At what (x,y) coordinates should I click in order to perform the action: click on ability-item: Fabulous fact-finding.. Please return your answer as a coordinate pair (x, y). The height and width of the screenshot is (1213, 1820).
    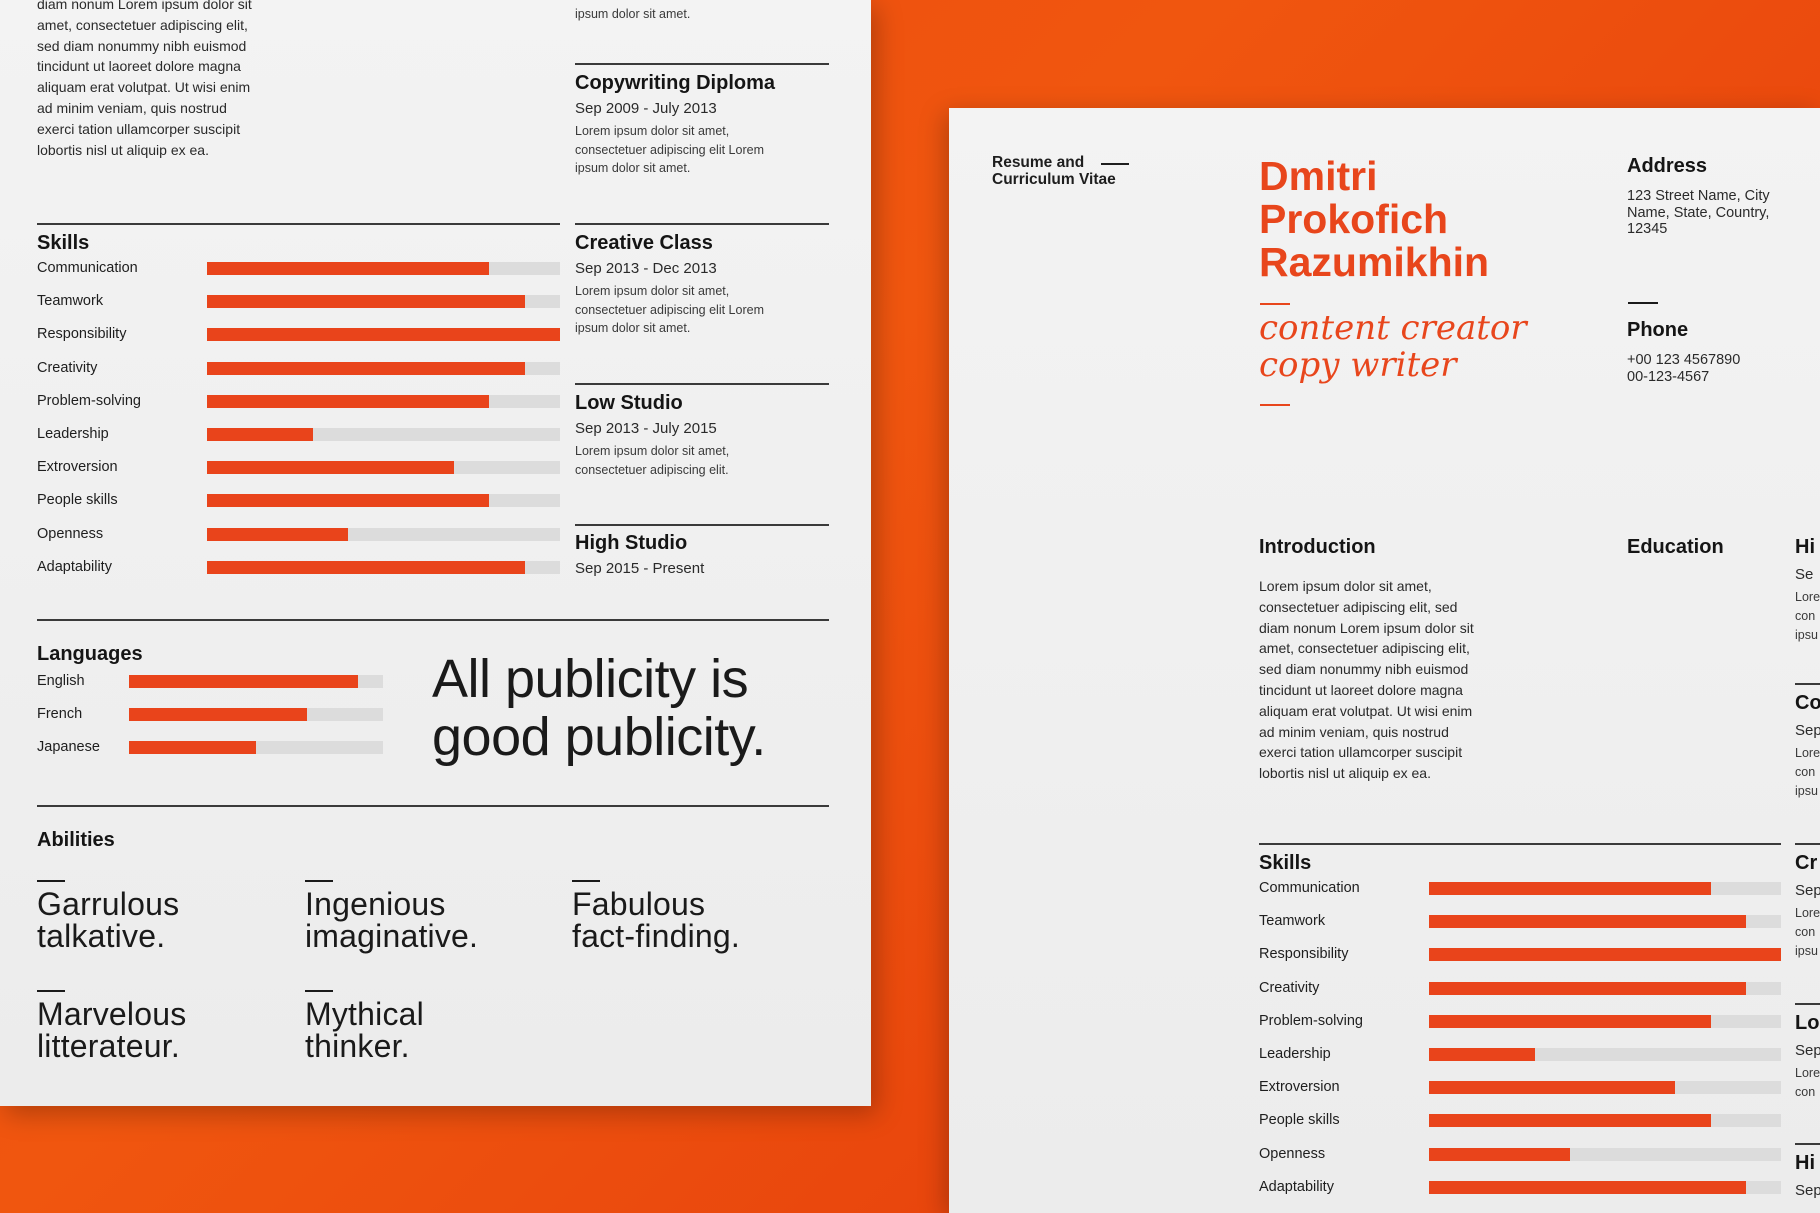
    Looking at the image, I should click on (656, 916).